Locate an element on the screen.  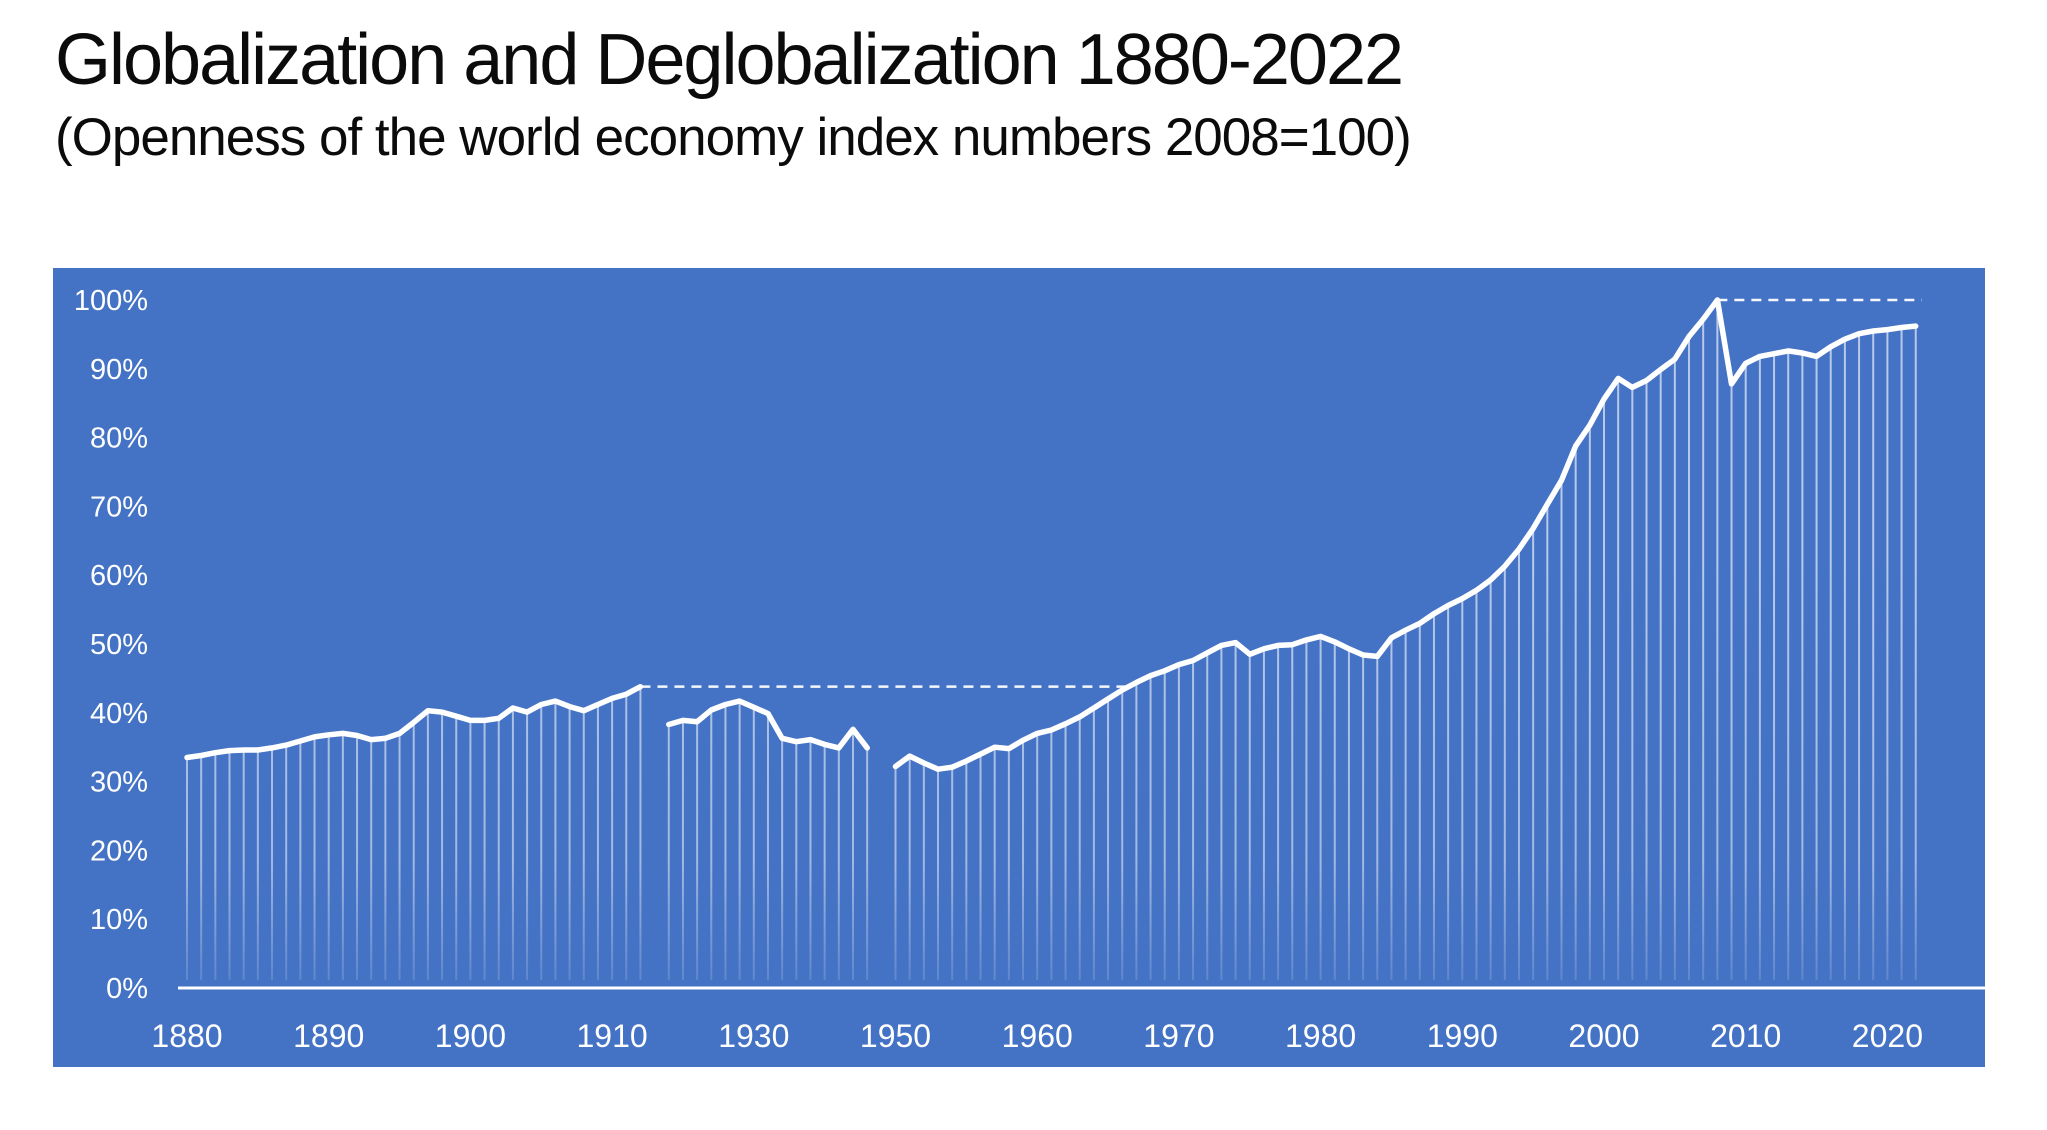
x-axis-label: 2010 is located at coordinates (1745, 1036).